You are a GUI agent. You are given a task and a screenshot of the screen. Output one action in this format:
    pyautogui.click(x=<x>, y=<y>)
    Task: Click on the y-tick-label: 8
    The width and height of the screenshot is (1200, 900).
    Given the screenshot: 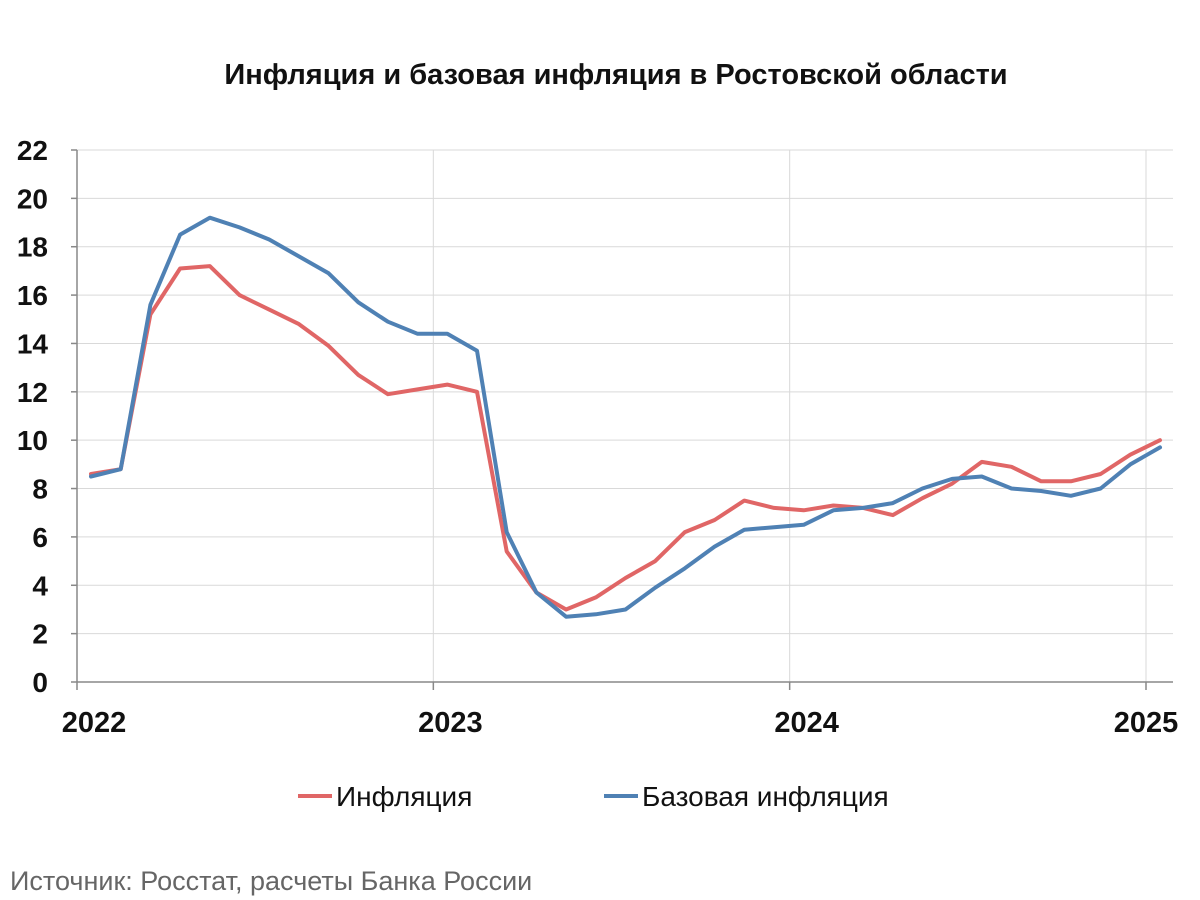 What is the action you would take?
    pyautogui.click(x=40, y=489)
    